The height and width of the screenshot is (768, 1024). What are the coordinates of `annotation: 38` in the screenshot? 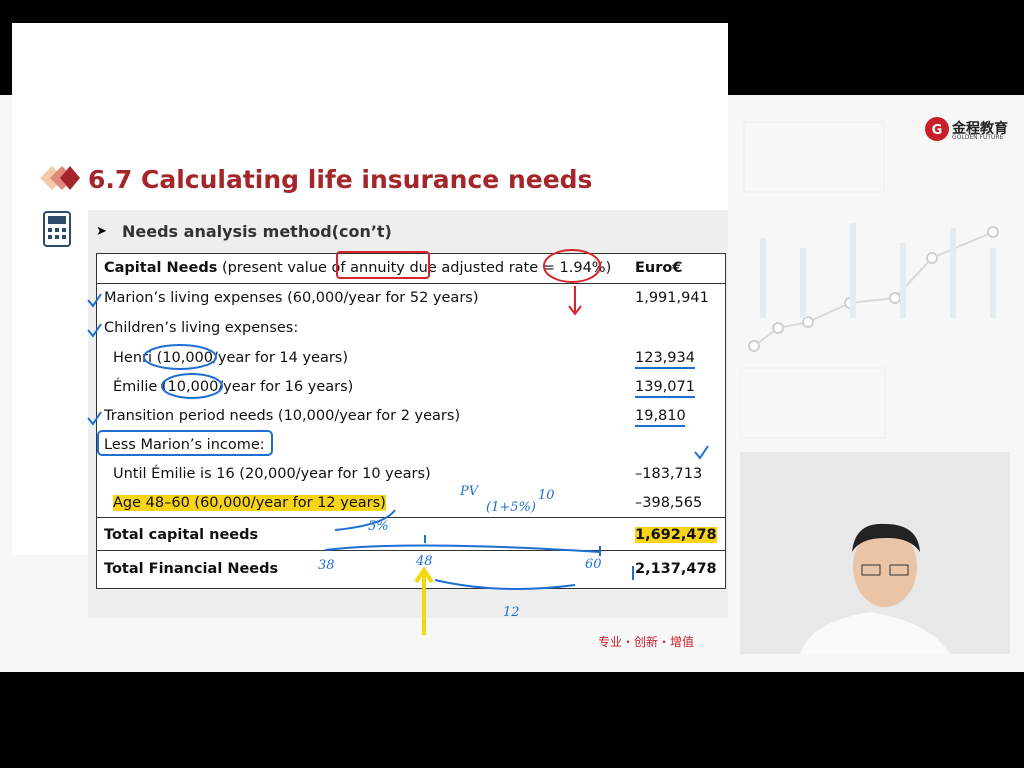 It's located at (326, 565).